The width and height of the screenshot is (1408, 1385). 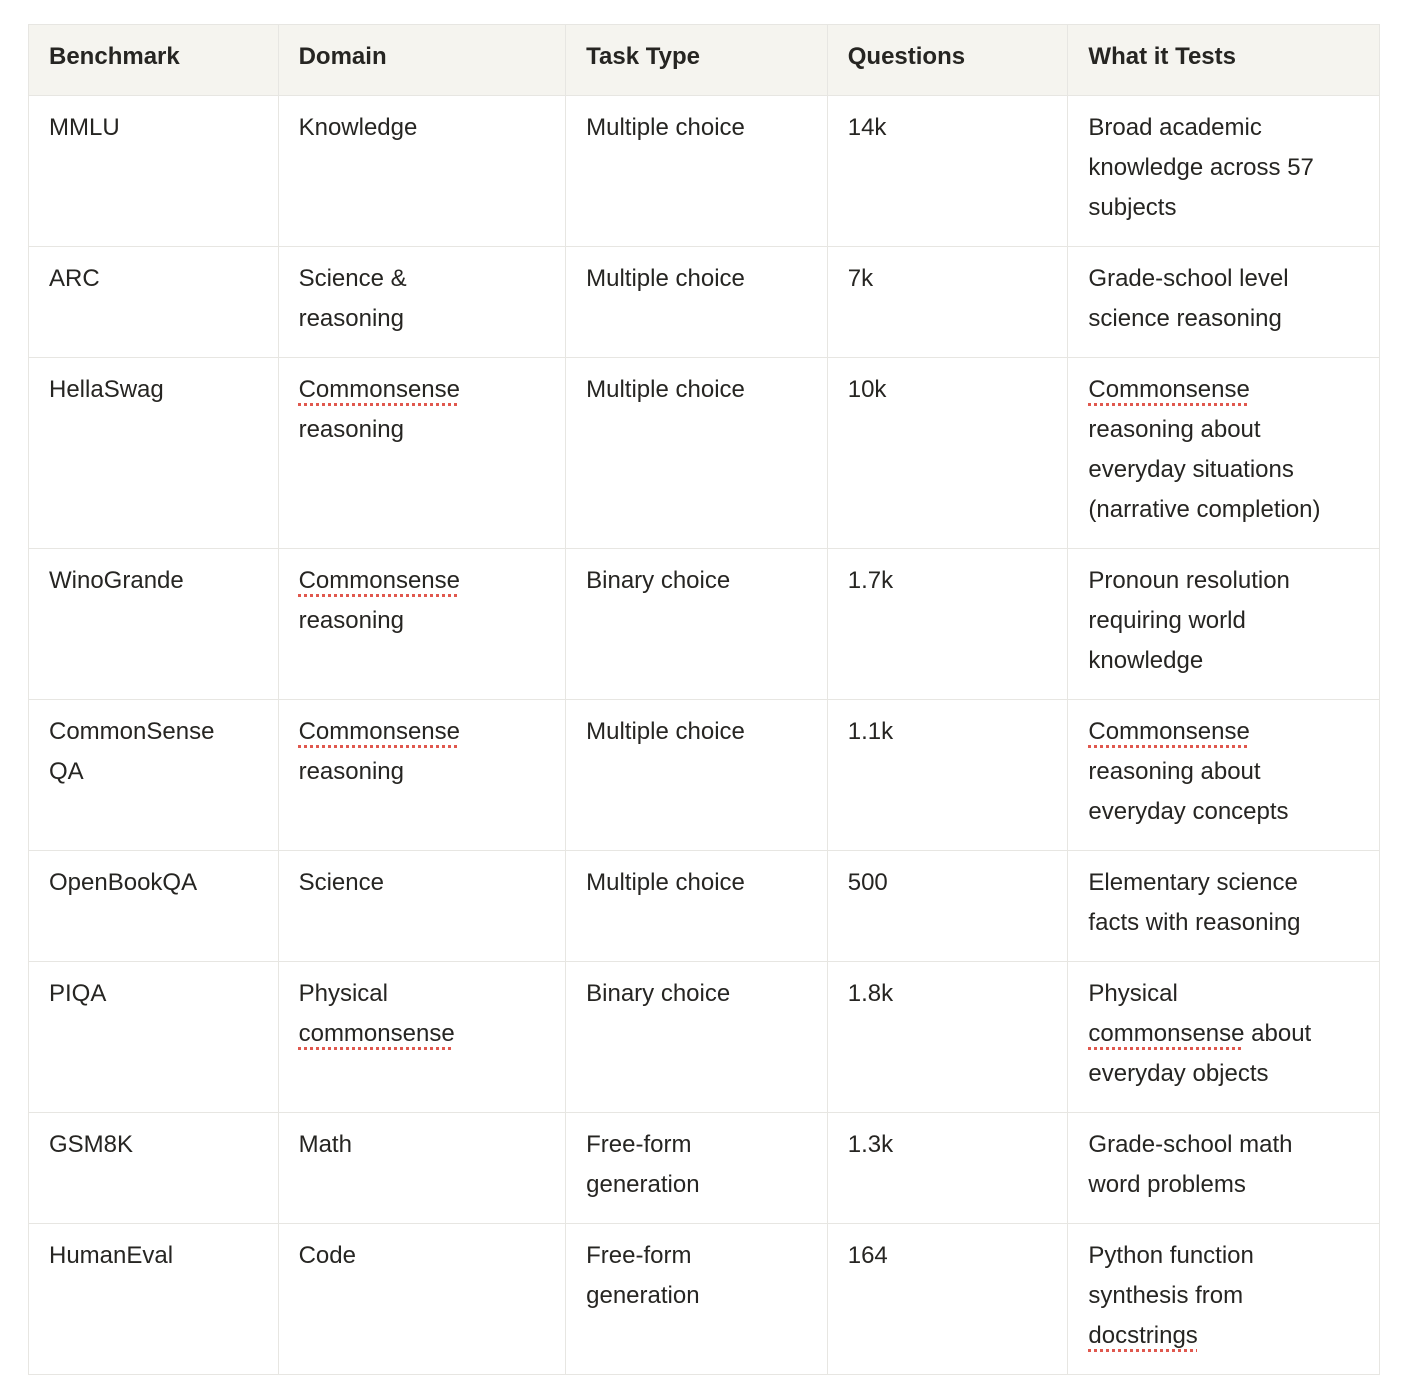 What do you see at coordinates (116, 580) in the screenshot?
I see `text-segment: WinoGrande` at bounding box center [116, 580].